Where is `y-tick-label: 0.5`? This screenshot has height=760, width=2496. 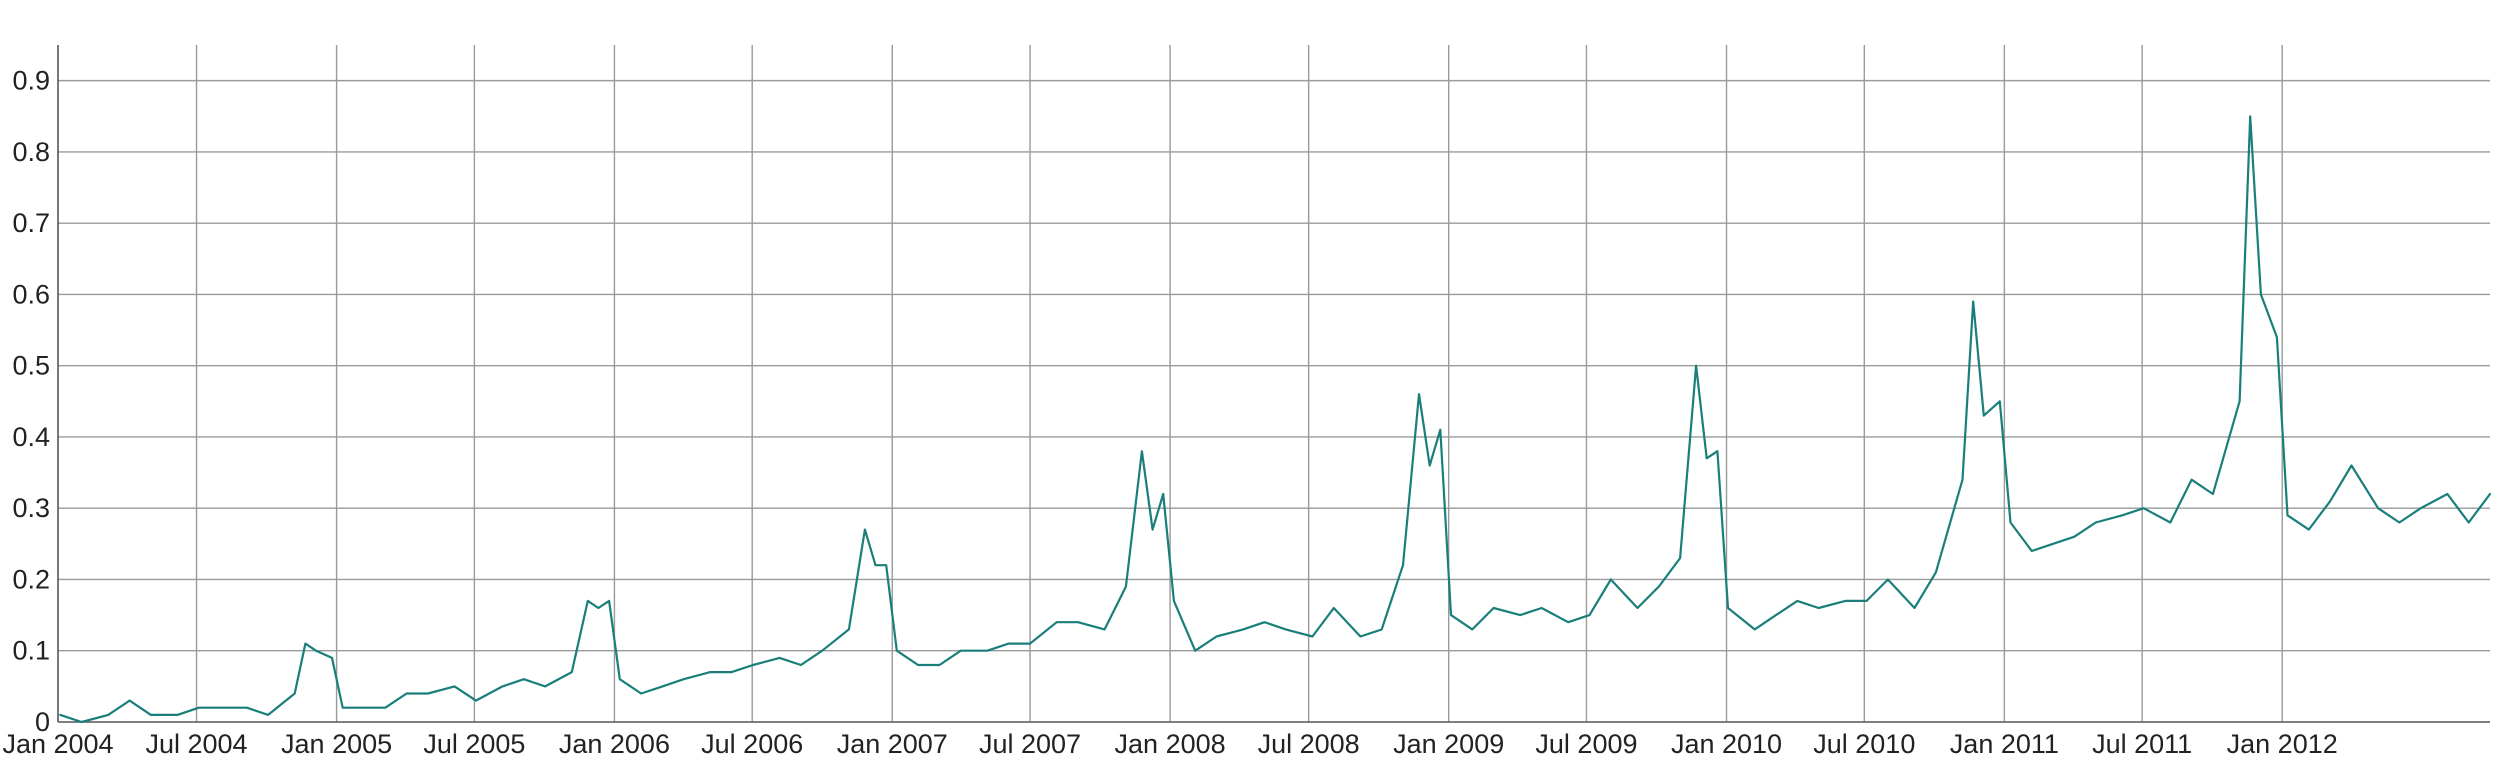
y-tick-label: 0.5 is located at coordinates (31, 366).